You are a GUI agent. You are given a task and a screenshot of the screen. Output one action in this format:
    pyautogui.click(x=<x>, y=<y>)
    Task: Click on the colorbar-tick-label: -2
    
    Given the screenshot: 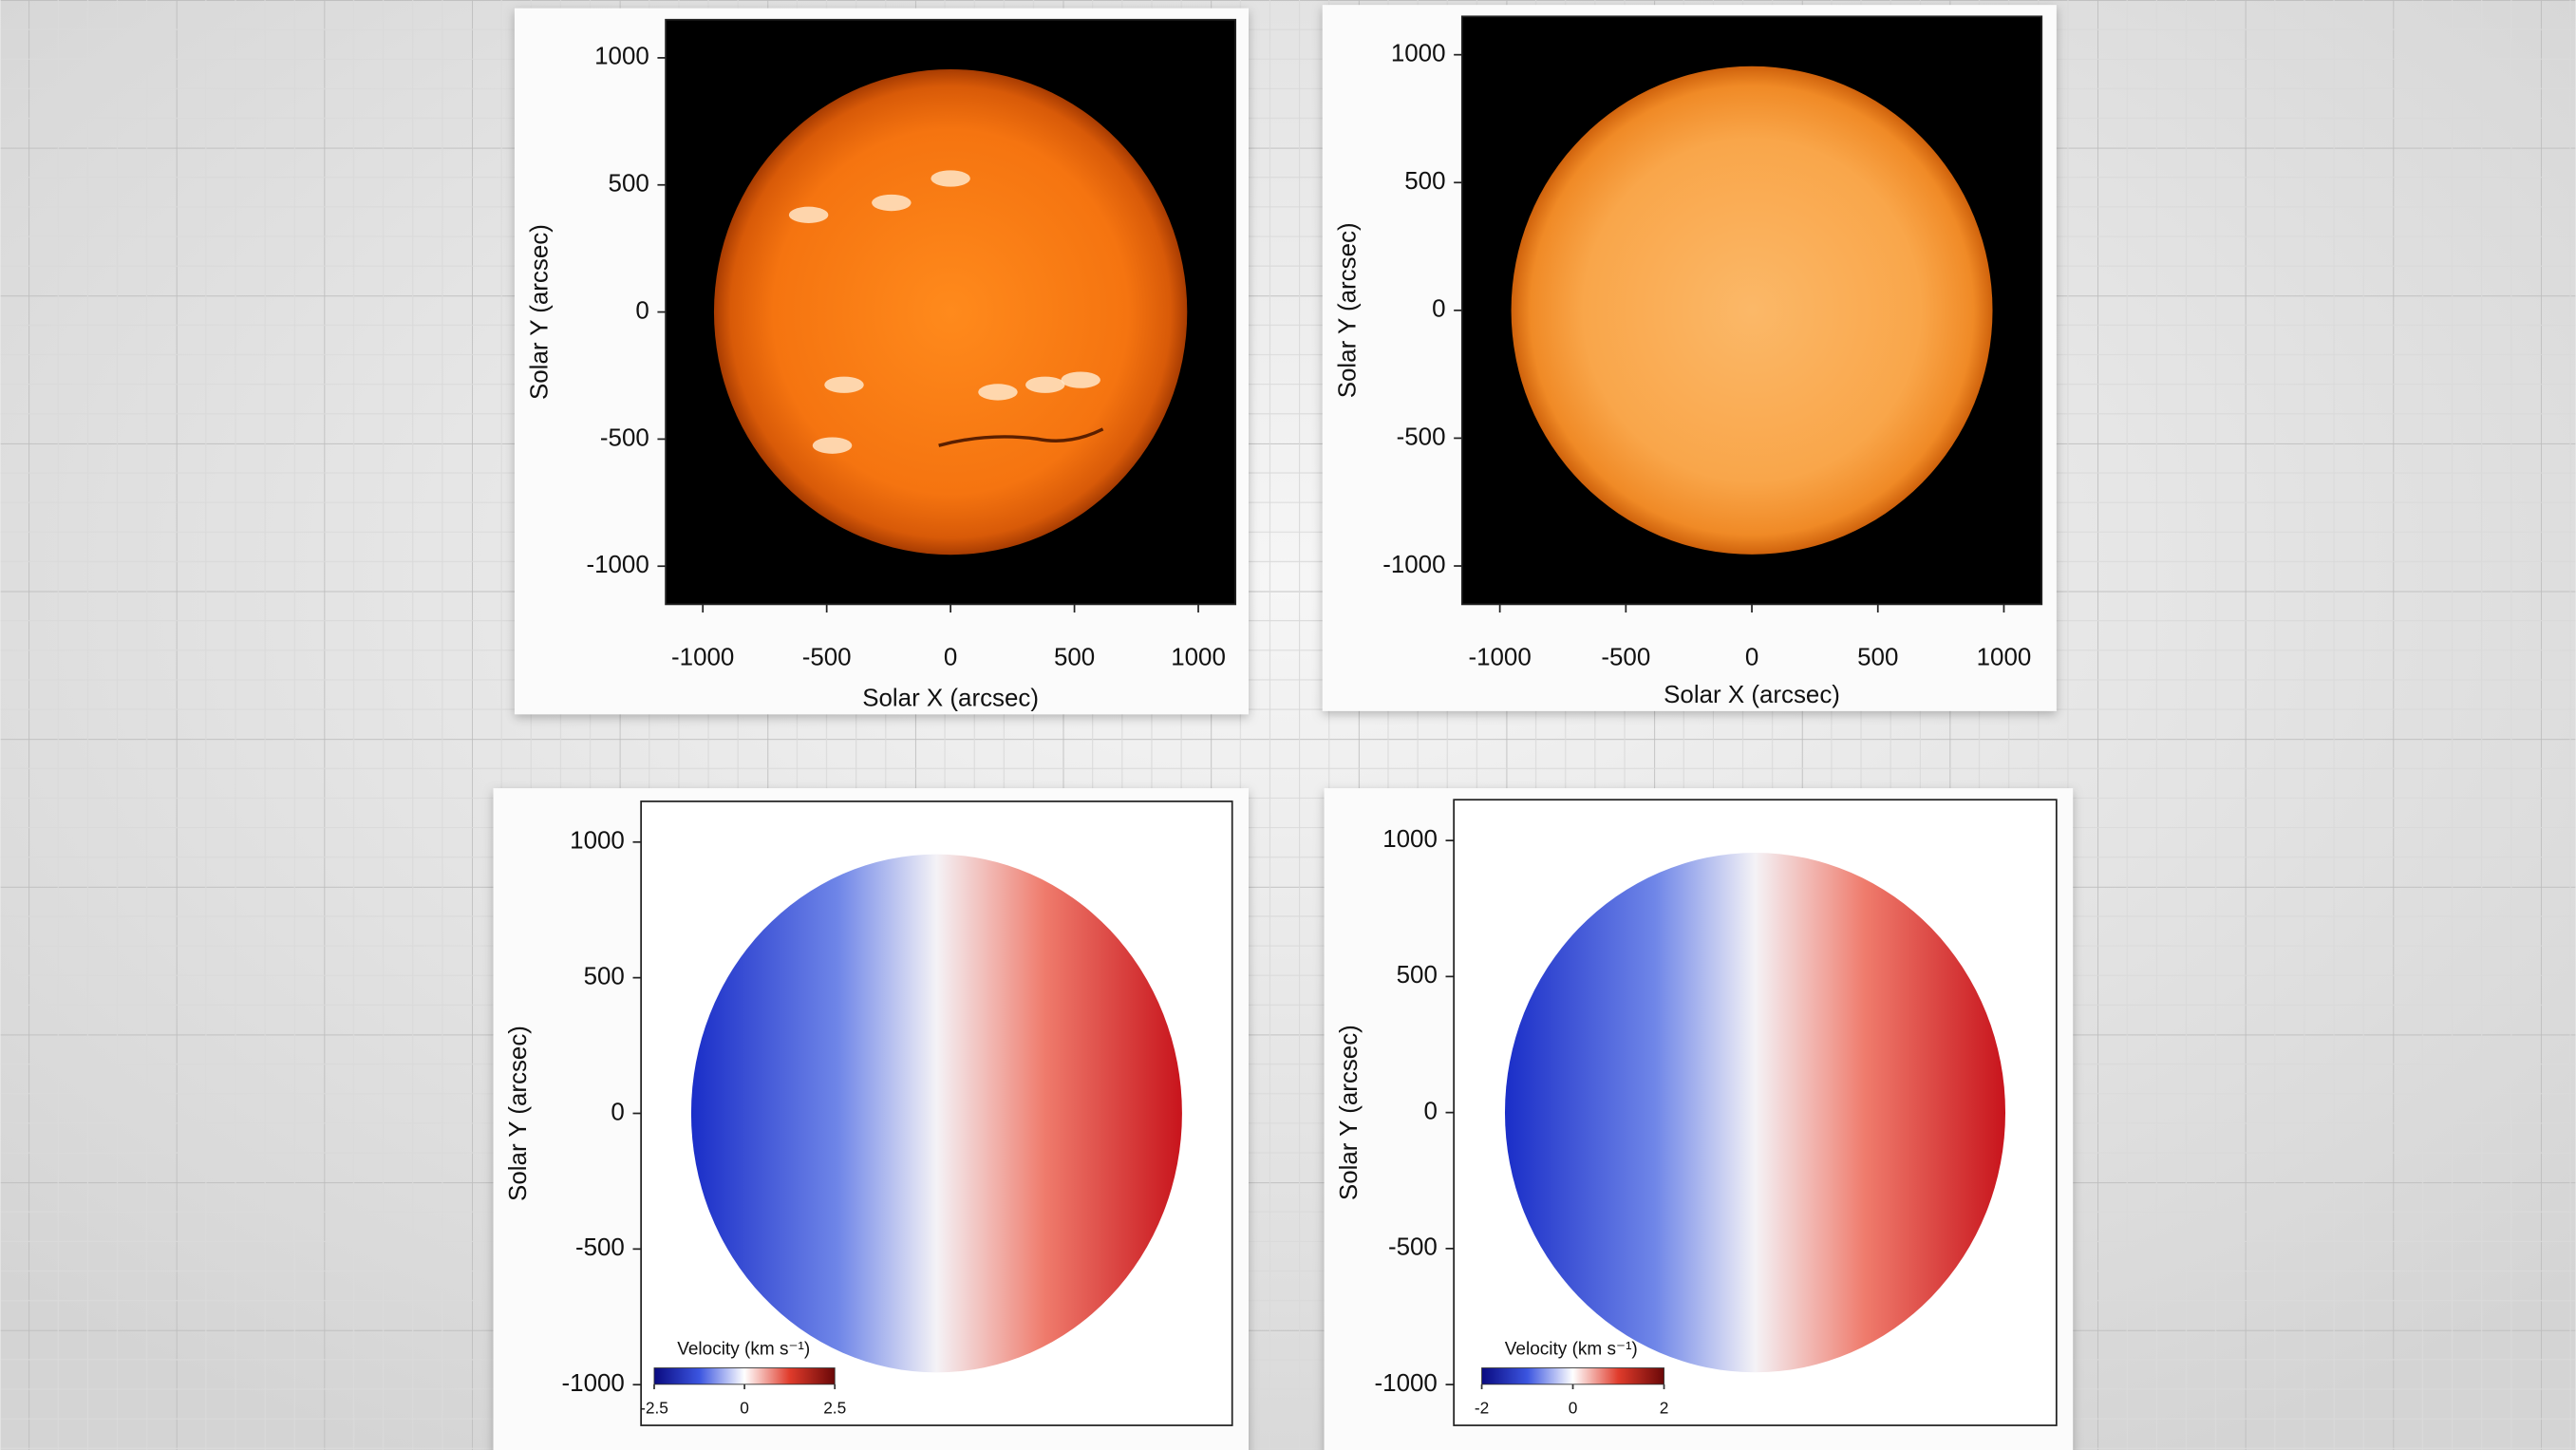 What is the action you would take?
    pyautogui.click(x=1482, y=1407)
    